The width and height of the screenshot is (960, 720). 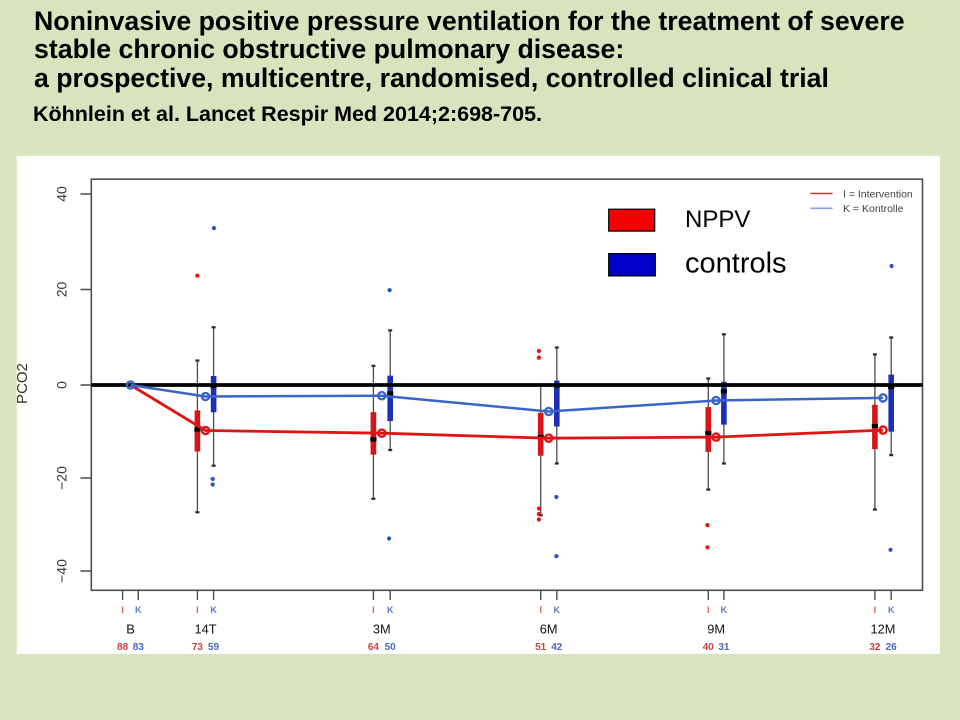 What do you see at coordinates (205, 629) in the screenshot?
I see `svg-text: 14T` at bounding box center [205, 629].